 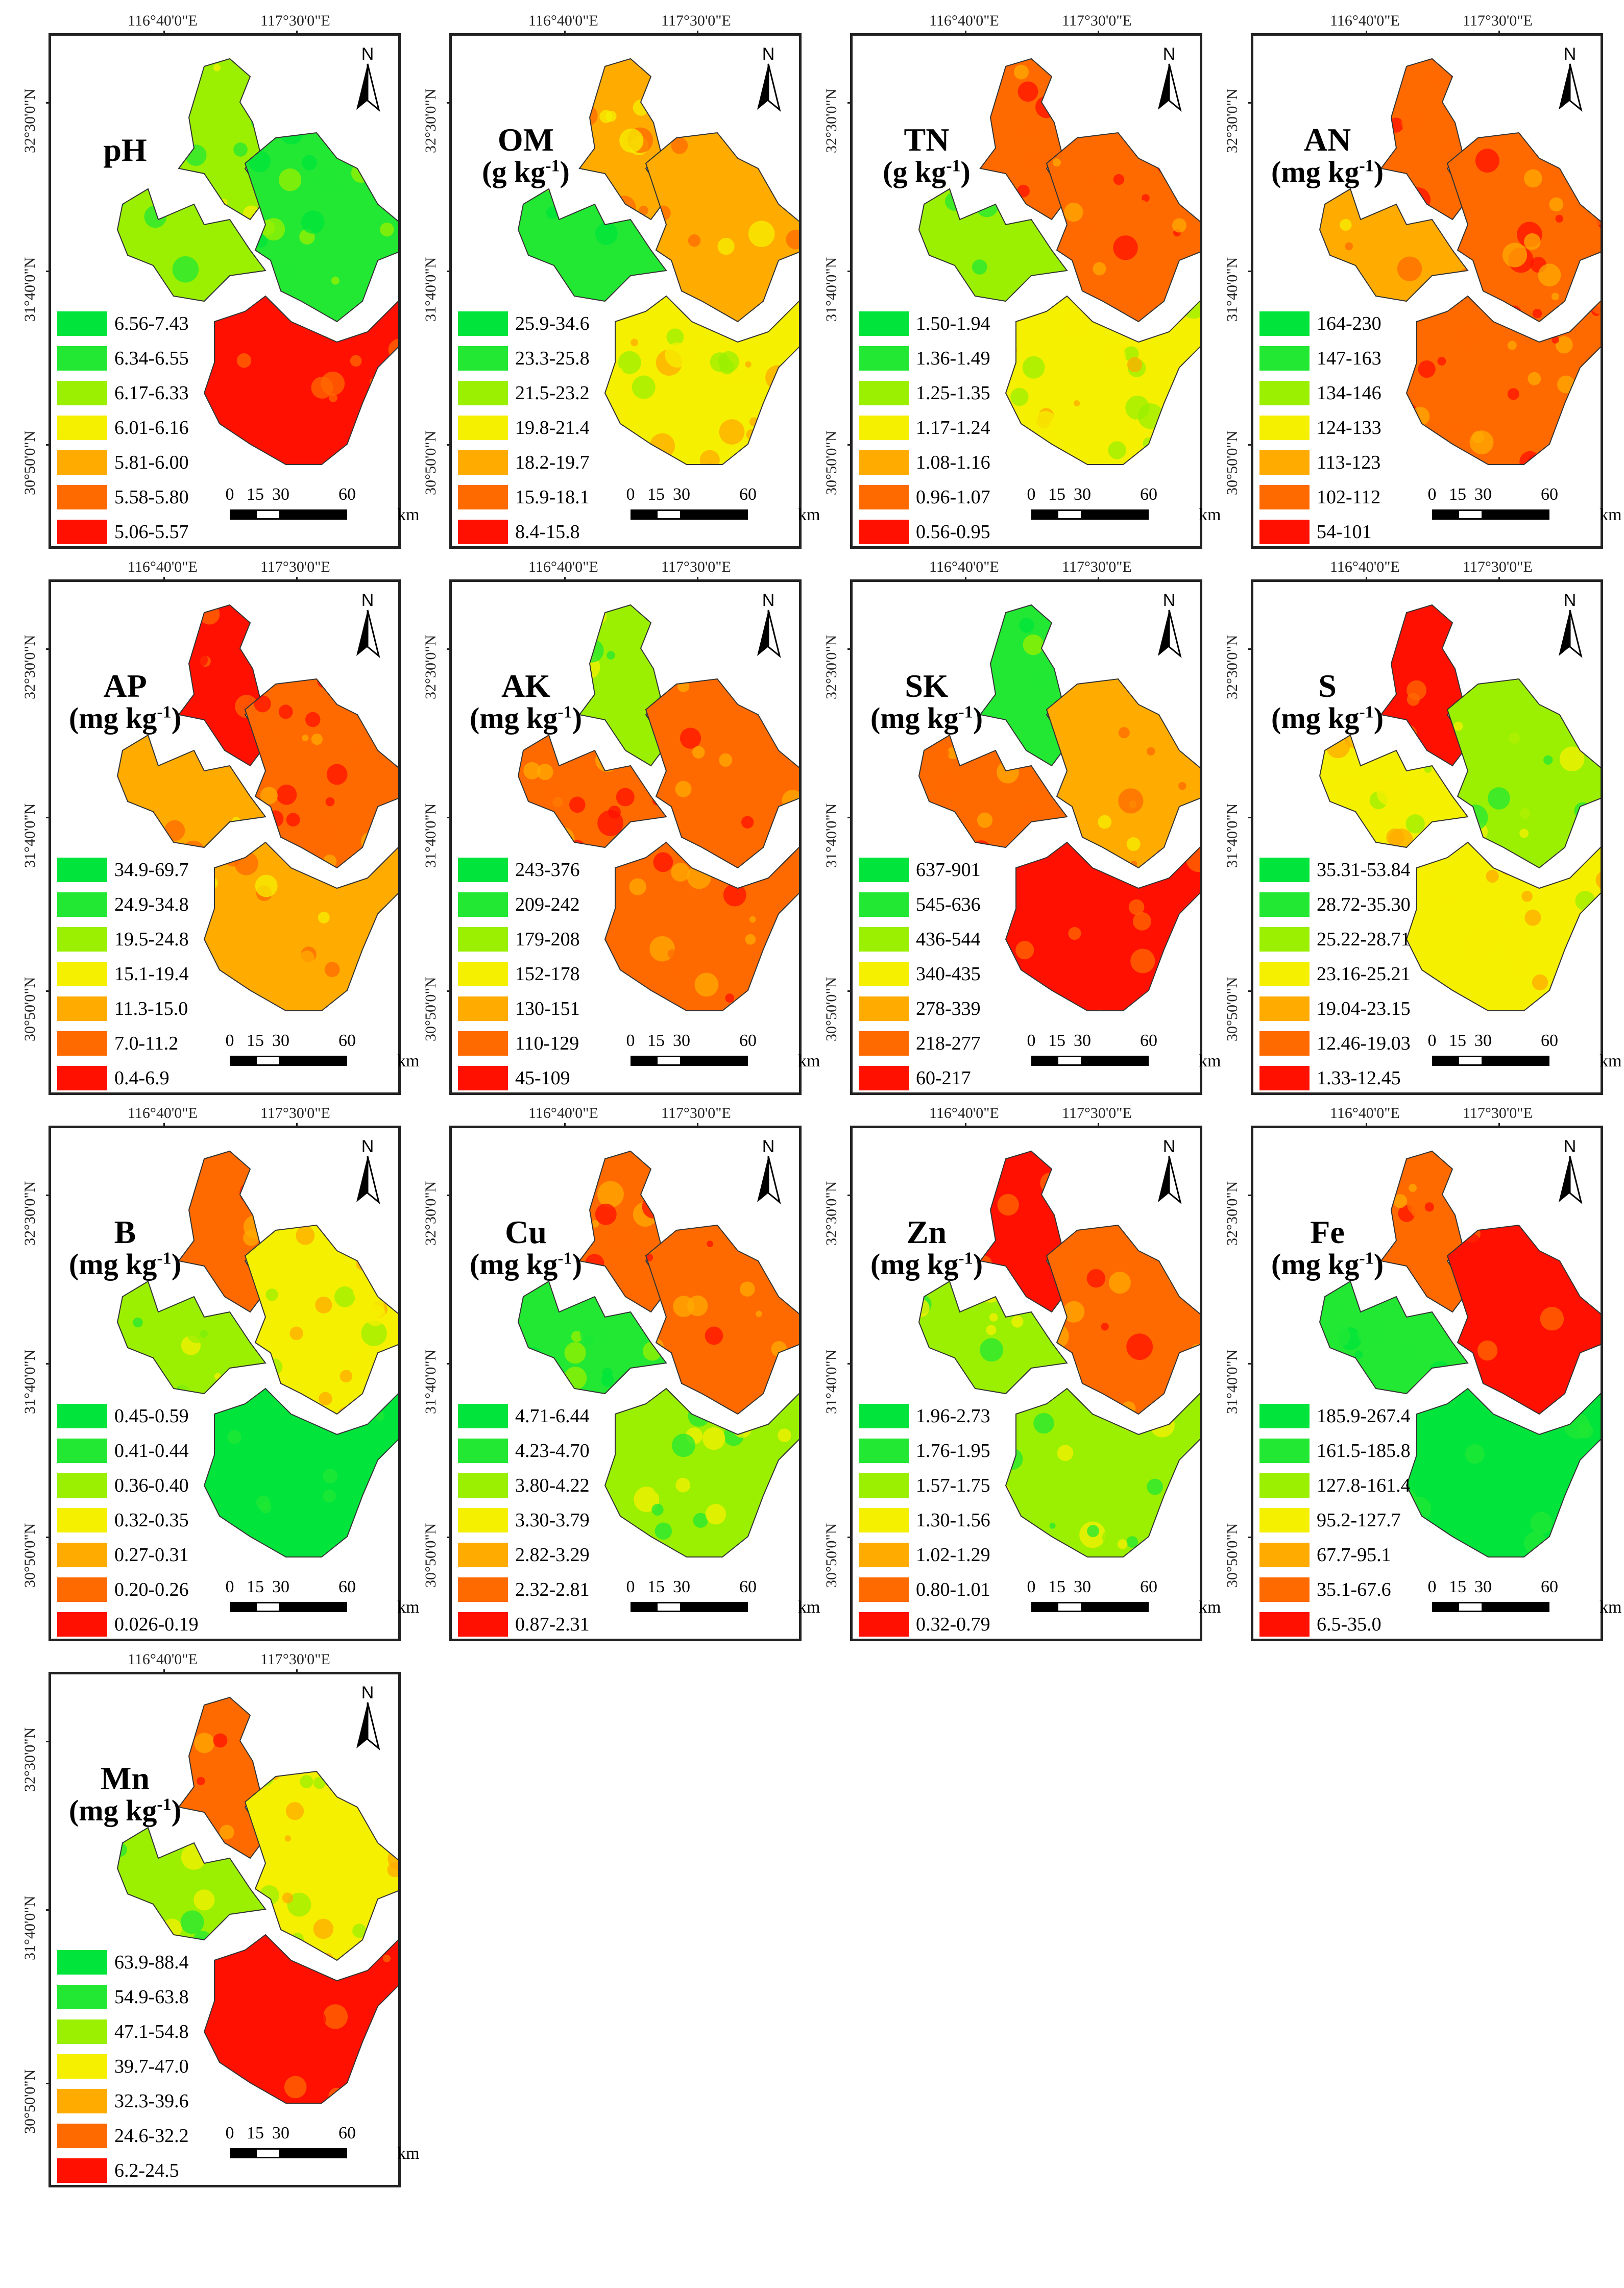 I want to click on legend-label: 0.4-6.9, so click(x=141, y=1078).